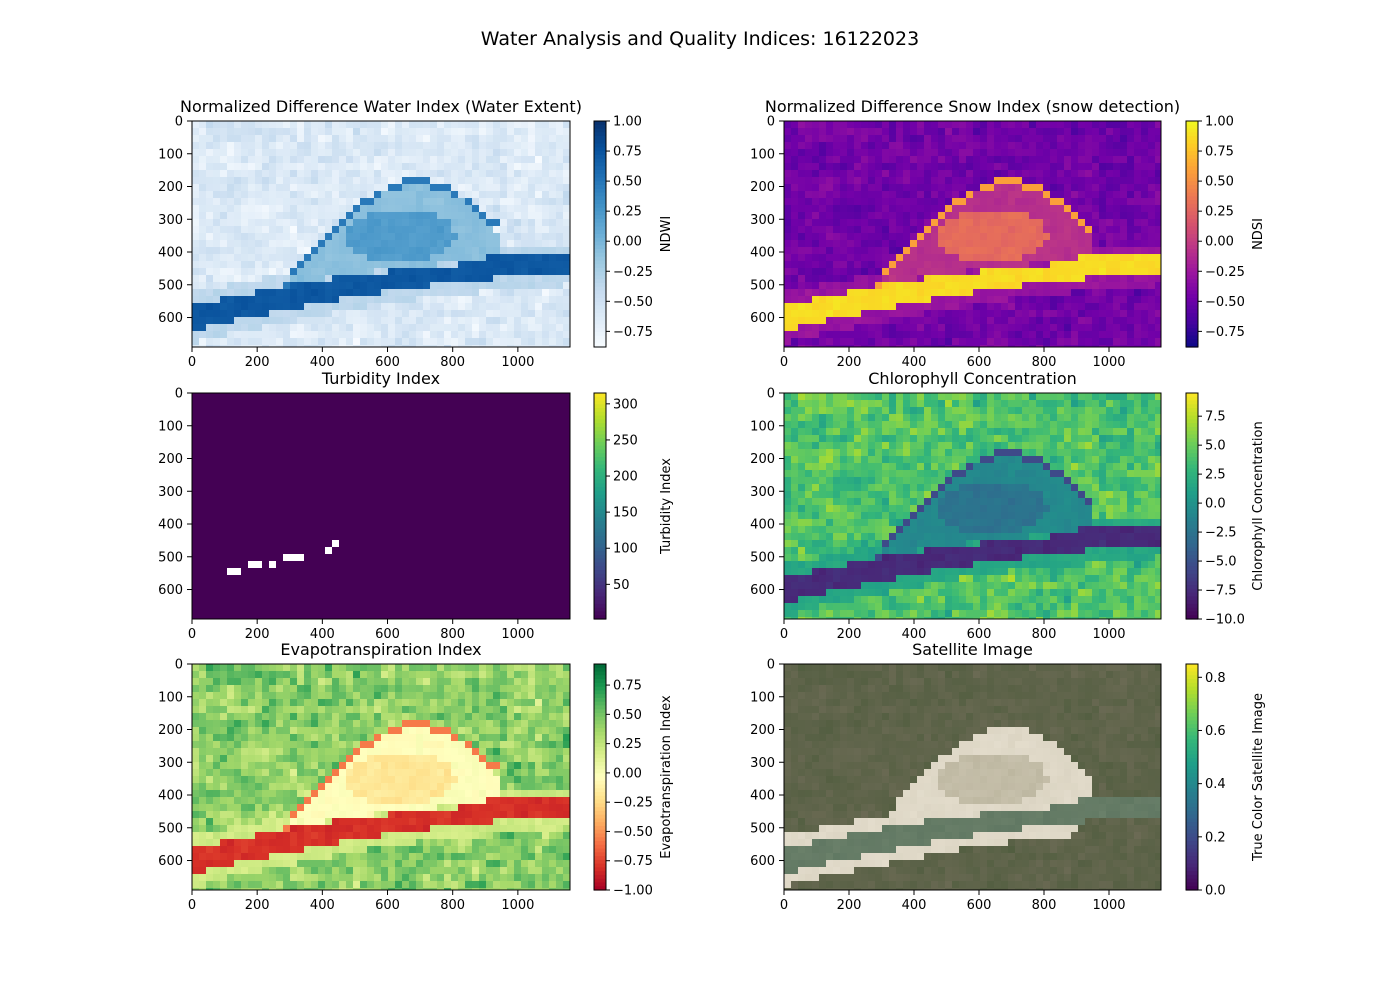  Describe the element at coordinates (627, 152) in the screenshot. I see `colorbar-tick-label: 0.75` at that location.